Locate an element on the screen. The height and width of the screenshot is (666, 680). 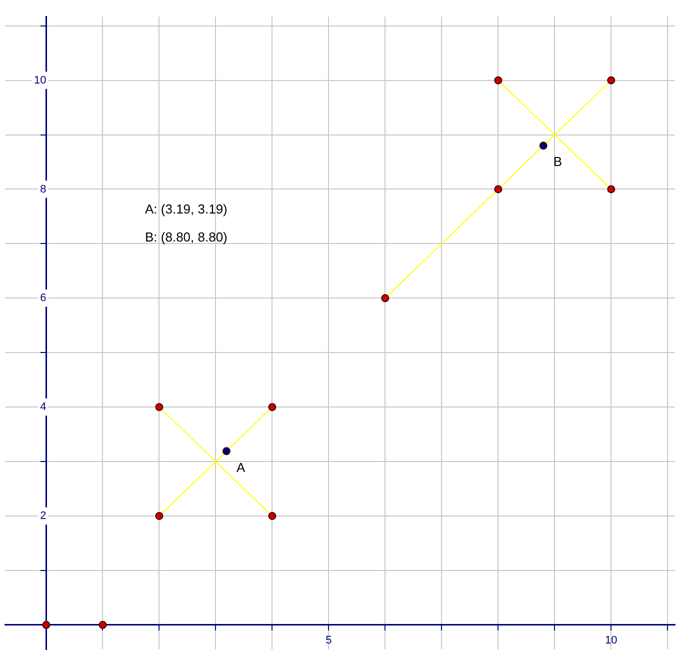
y-tick-label: 10 is located at coordinates (40, 80).